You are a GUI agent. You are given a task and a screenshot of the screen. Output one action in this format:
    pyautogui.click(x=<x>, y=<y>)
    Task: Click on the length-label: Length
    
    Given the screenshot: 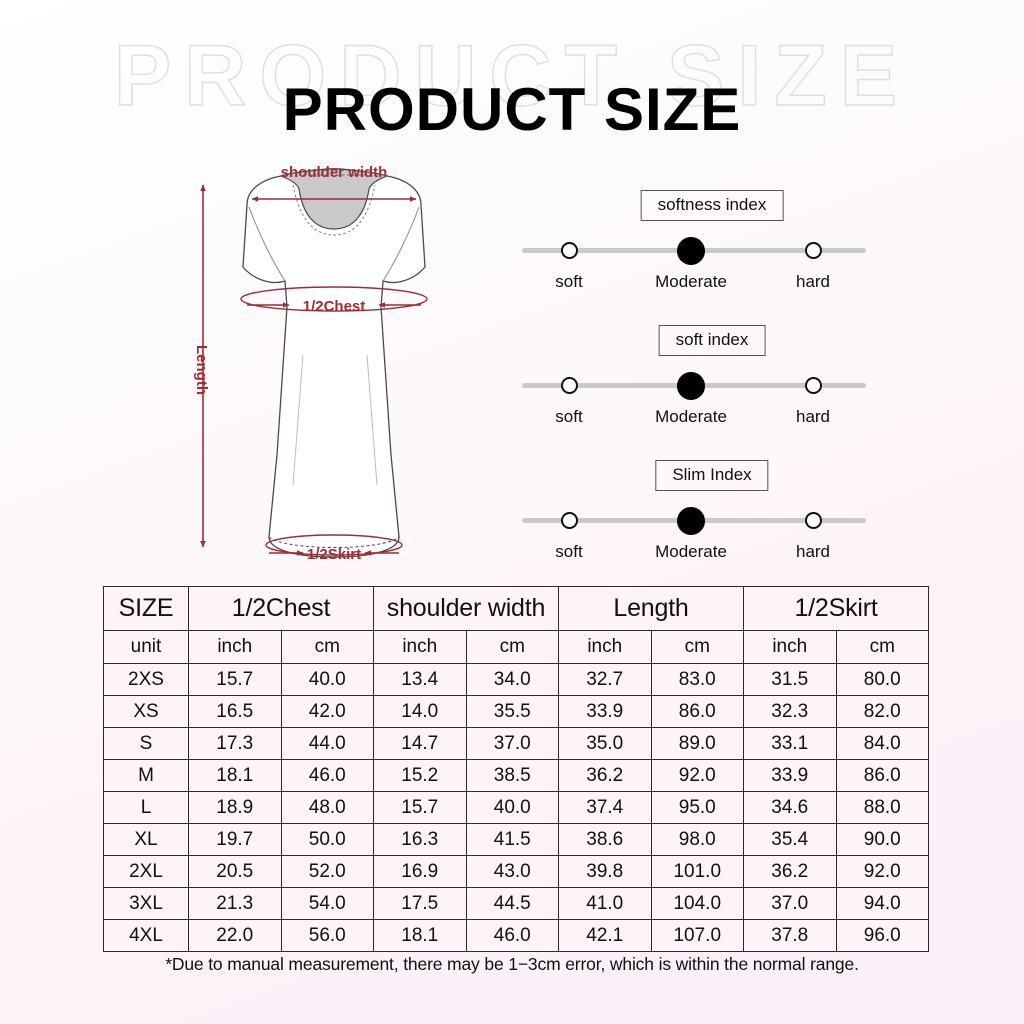 What is the action you would take?
    pyautogui.click(x=201, y=370)
    